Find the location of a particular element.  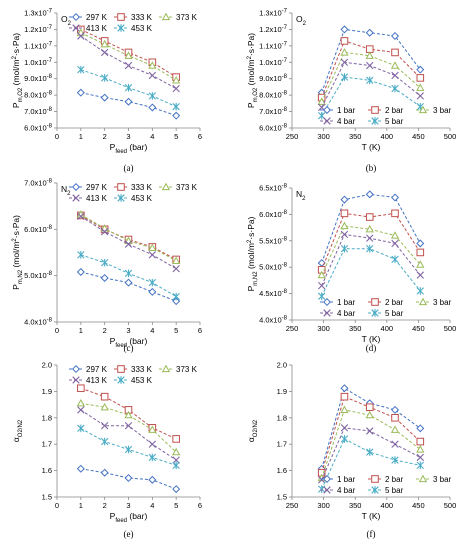

x-tick-label: 250 is located at coordinates (292, 136).